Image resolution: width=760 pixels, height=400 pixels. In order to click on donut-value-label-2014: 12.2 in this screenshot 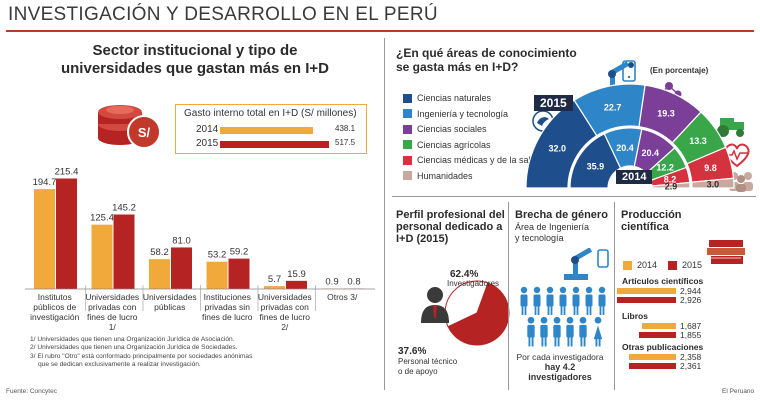, I will do `click(665, 167)`.